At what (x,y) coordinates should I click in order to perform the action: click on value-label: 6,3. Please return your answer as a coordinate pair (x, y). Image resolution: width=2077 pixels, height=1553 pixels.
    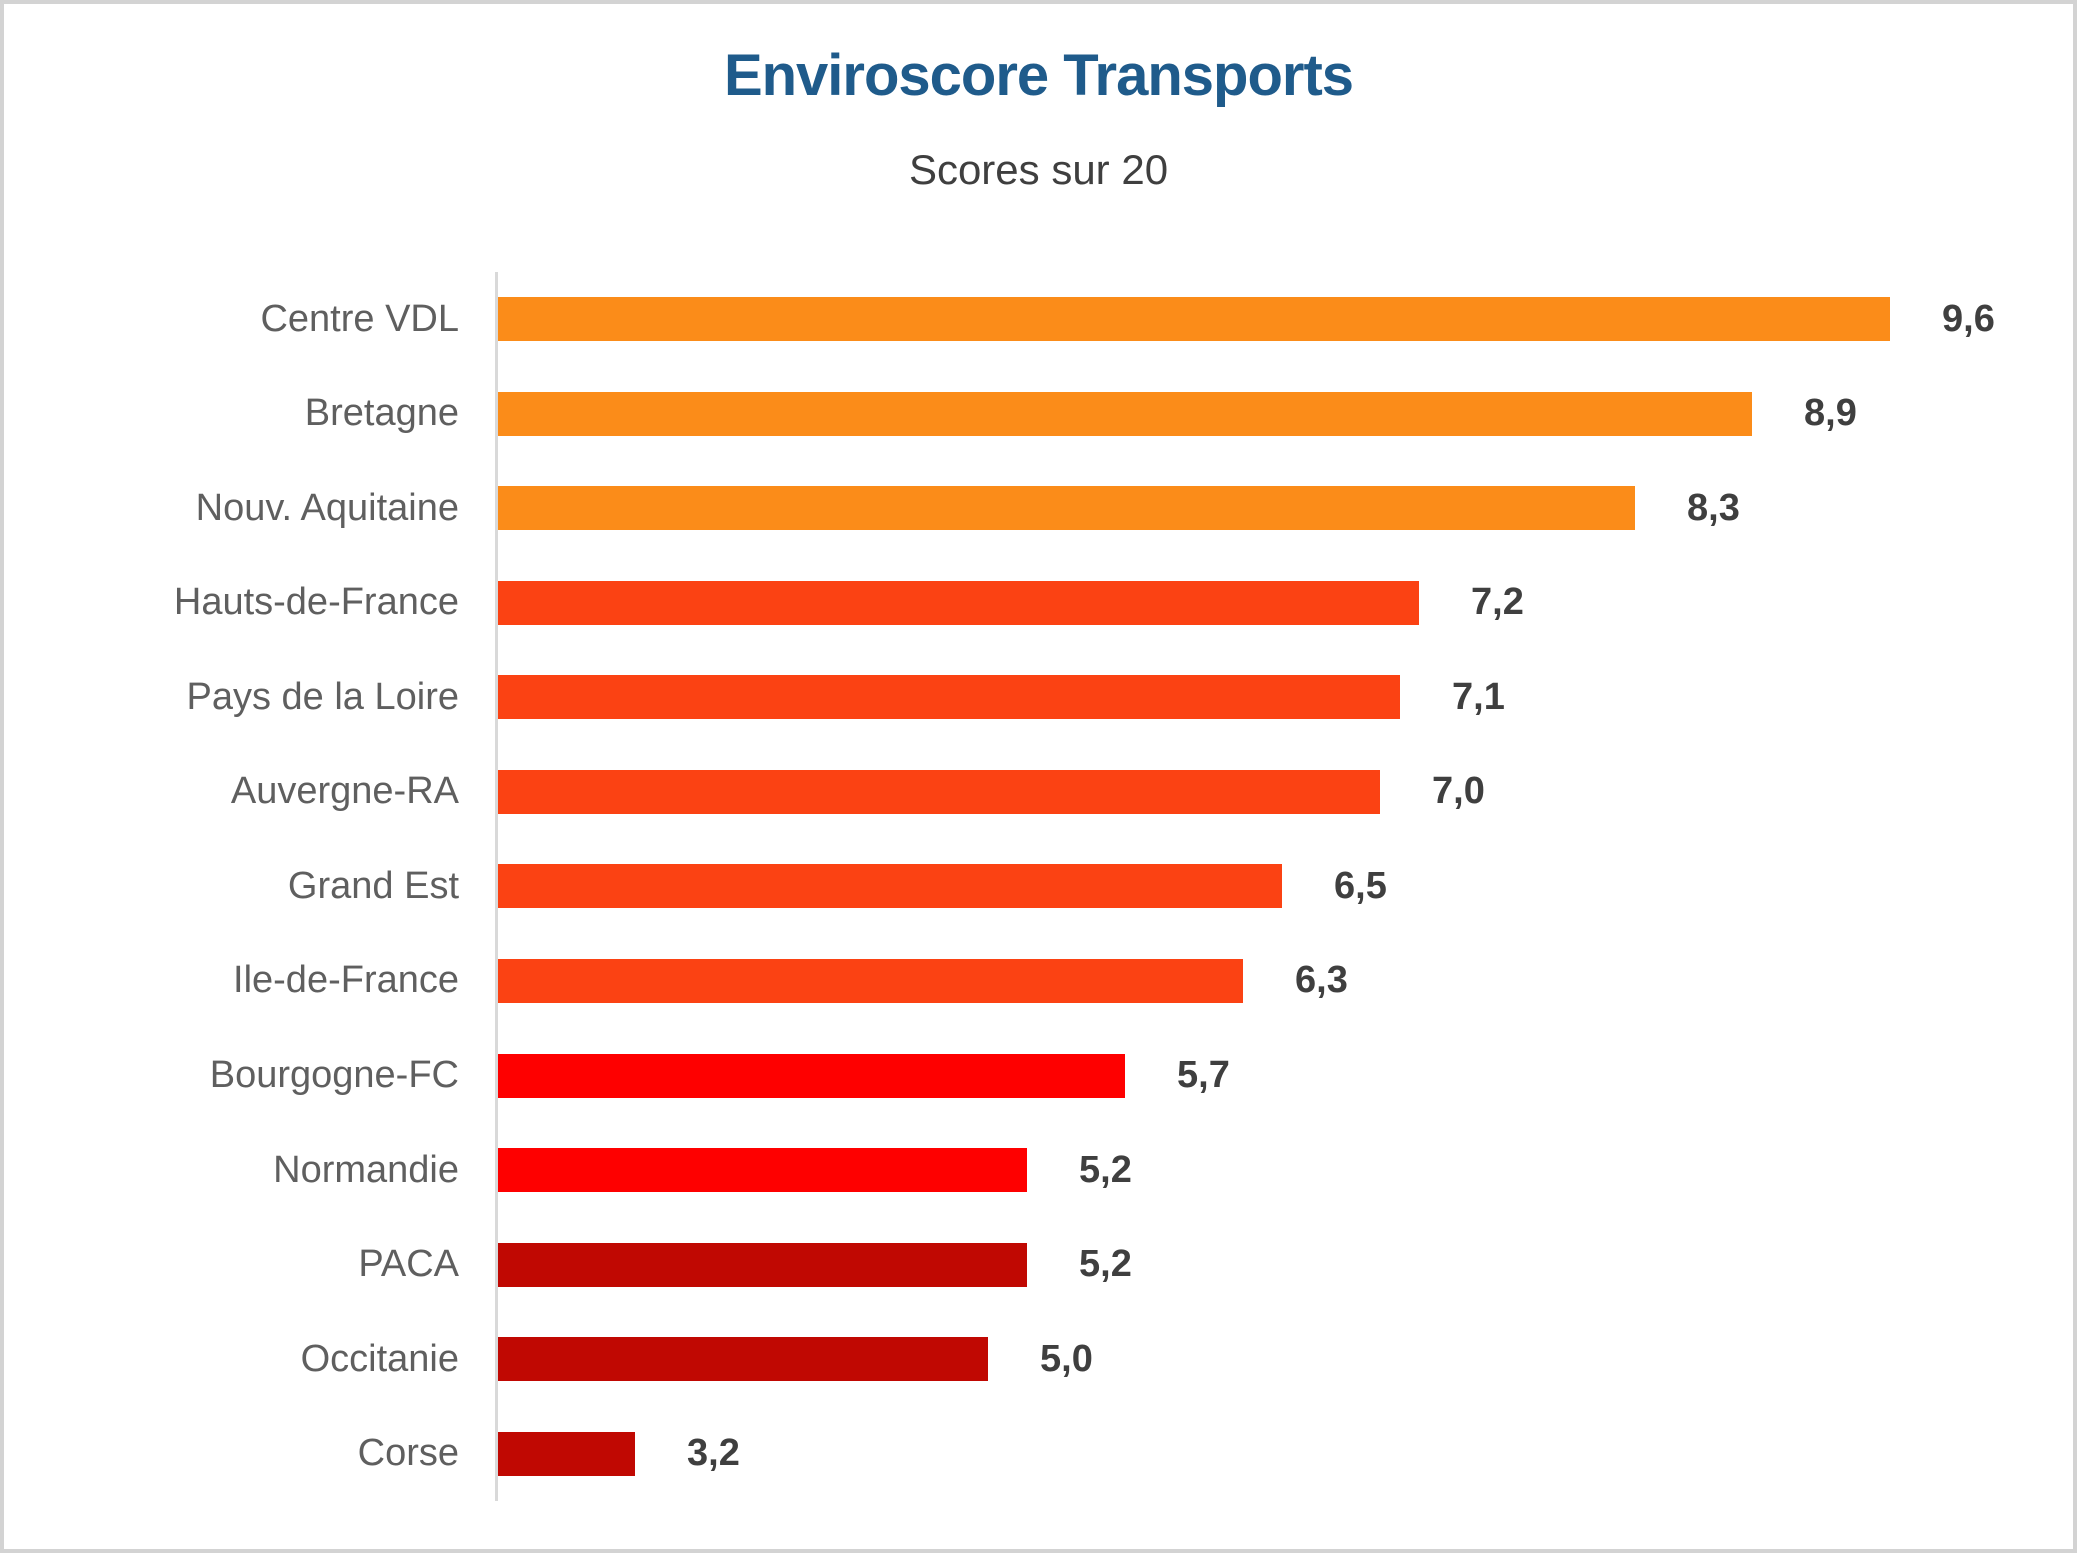
    Looking at the image, I should click on (1321, 980).